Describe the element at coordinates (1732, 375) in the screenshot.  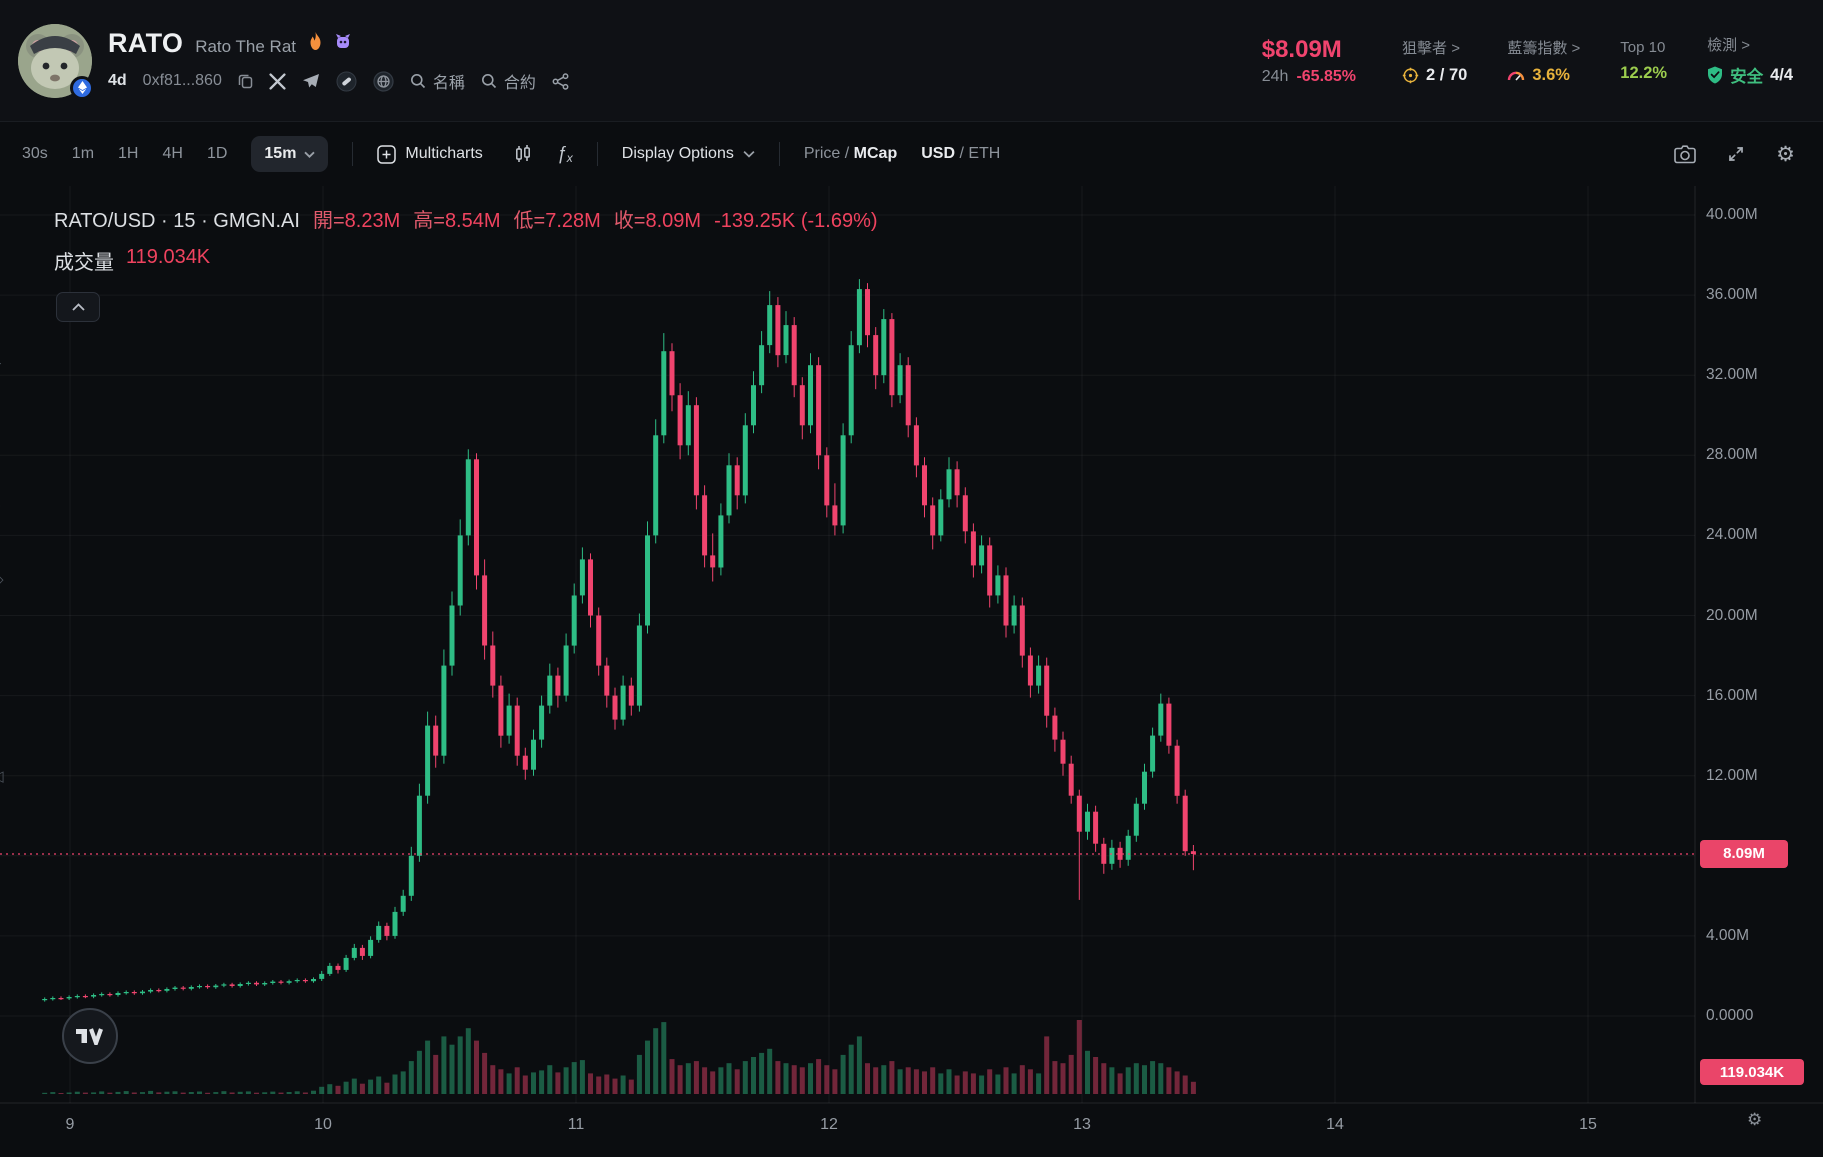
I see `y-axis-label: 32.00M` at that location.